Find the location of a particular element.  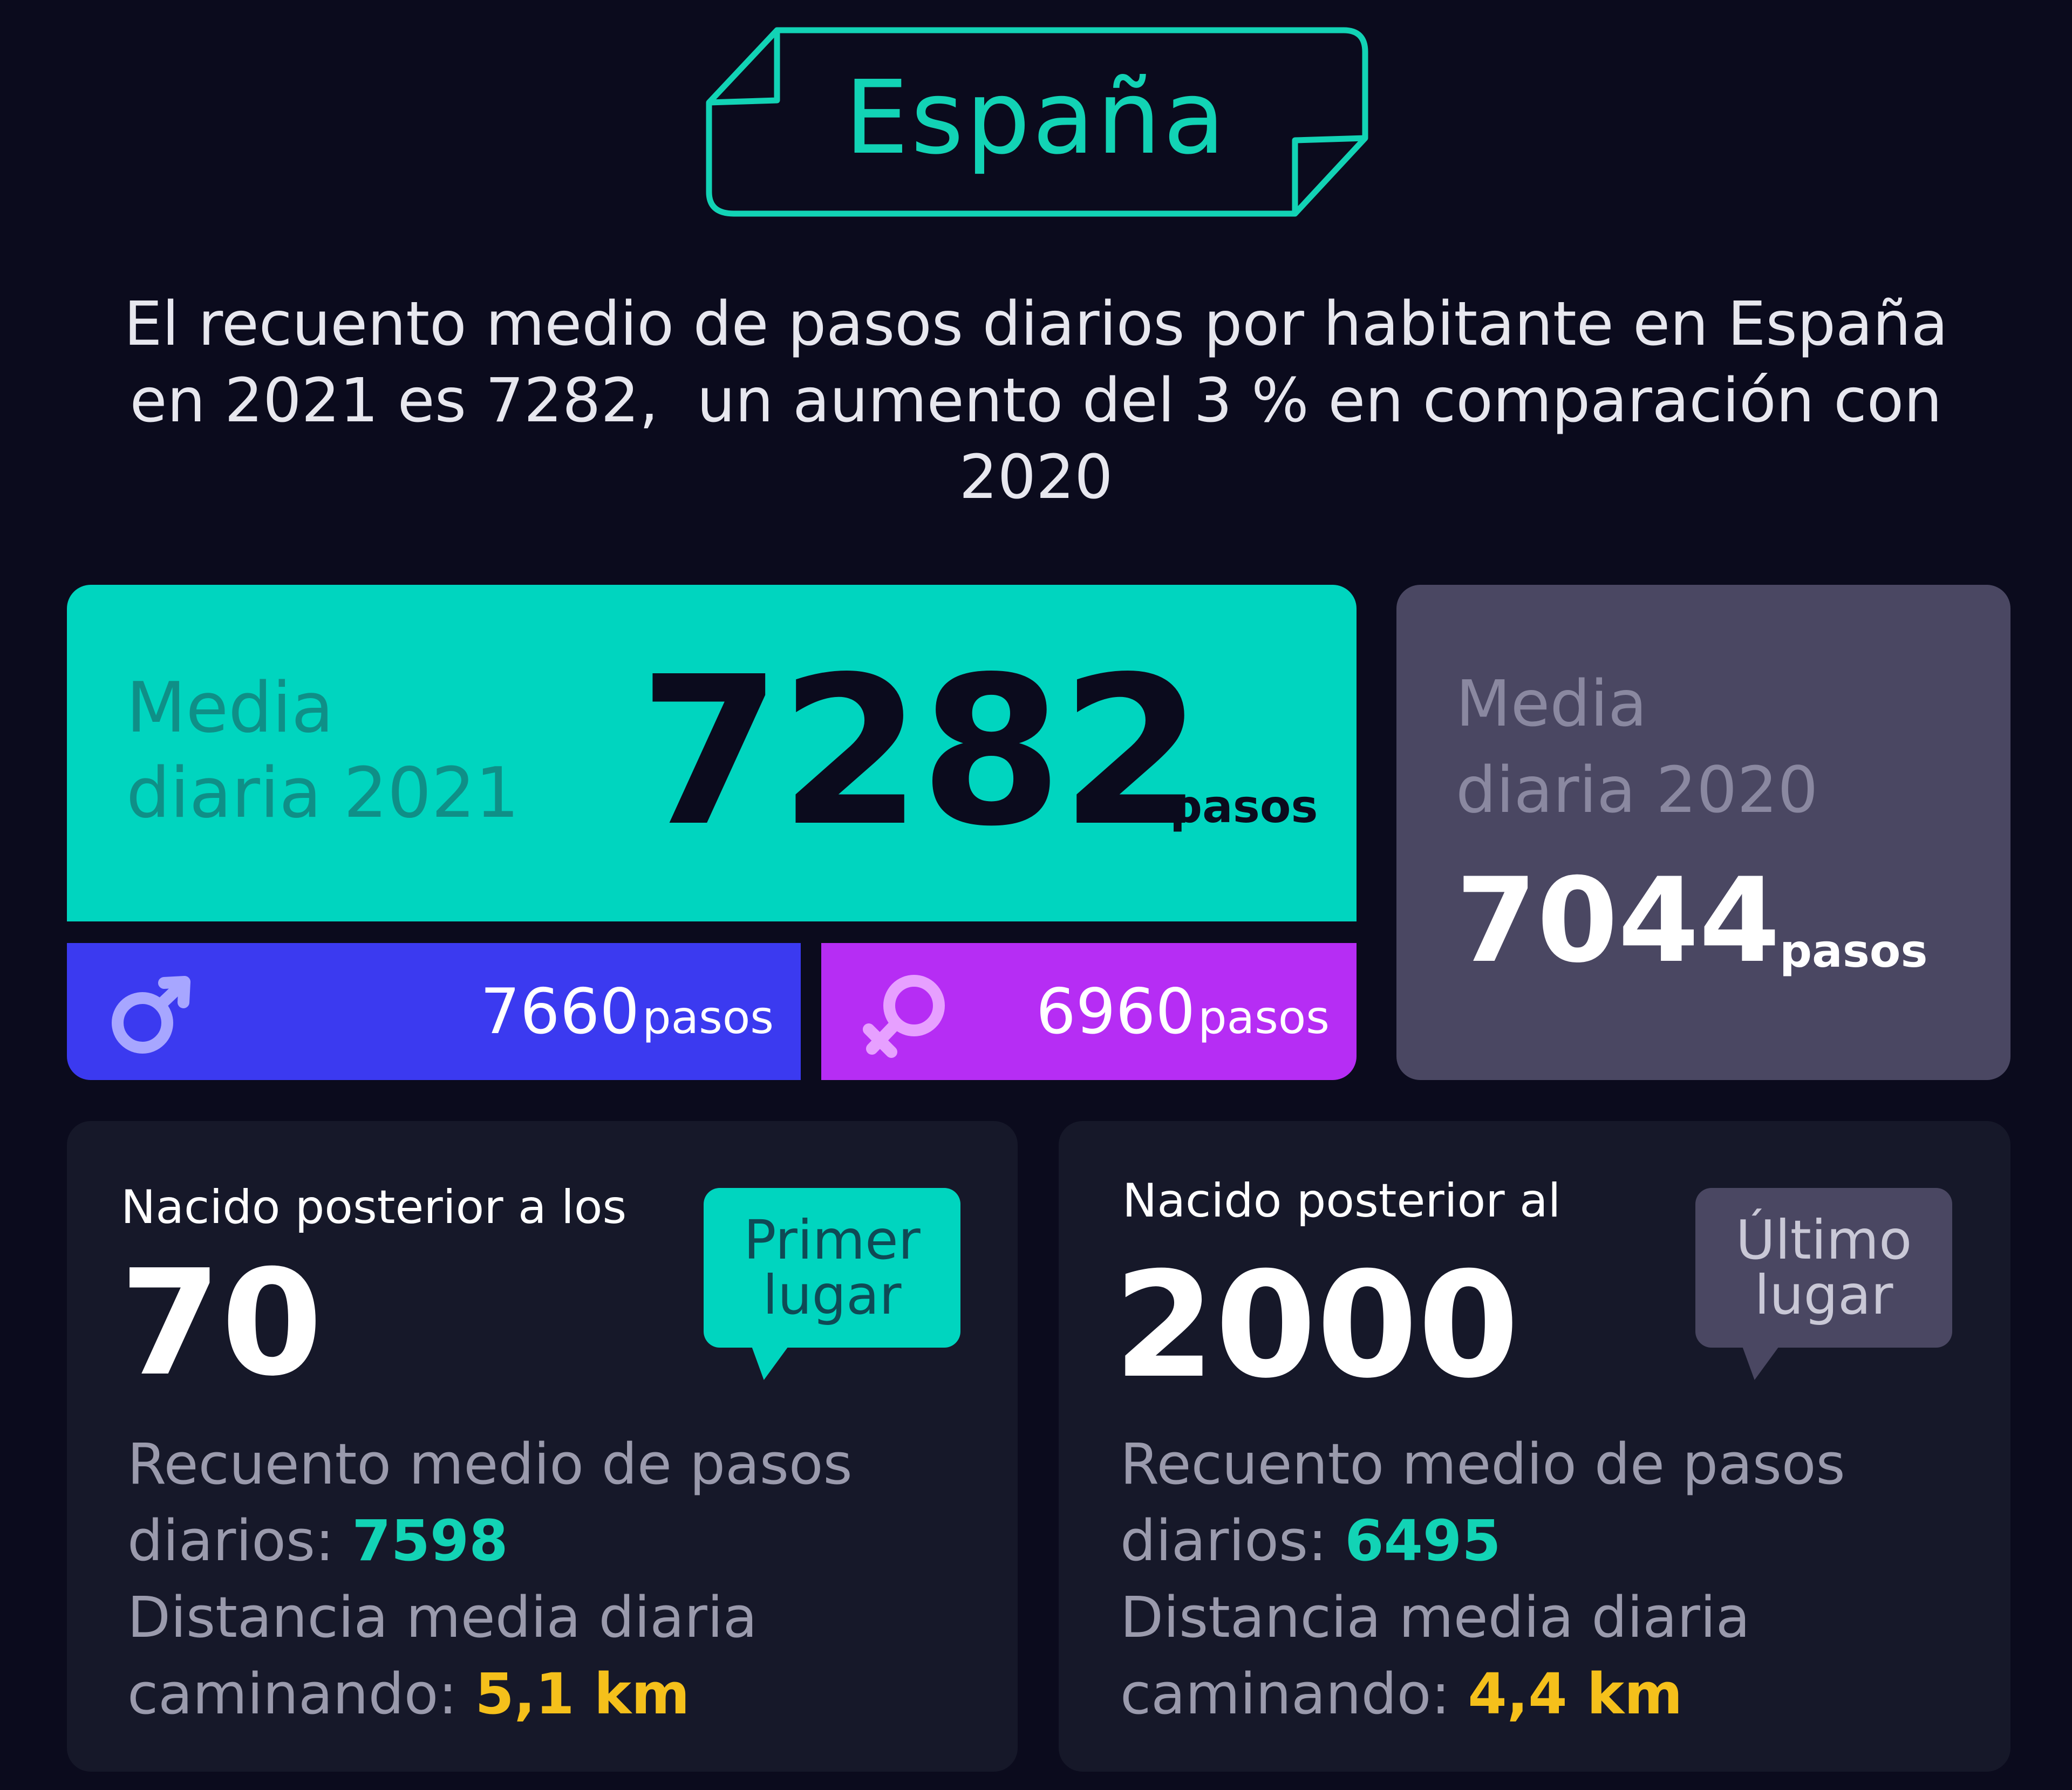

card-average-2021: Media diaria 2021 7282 pasos is located at coordinates (712, 753).